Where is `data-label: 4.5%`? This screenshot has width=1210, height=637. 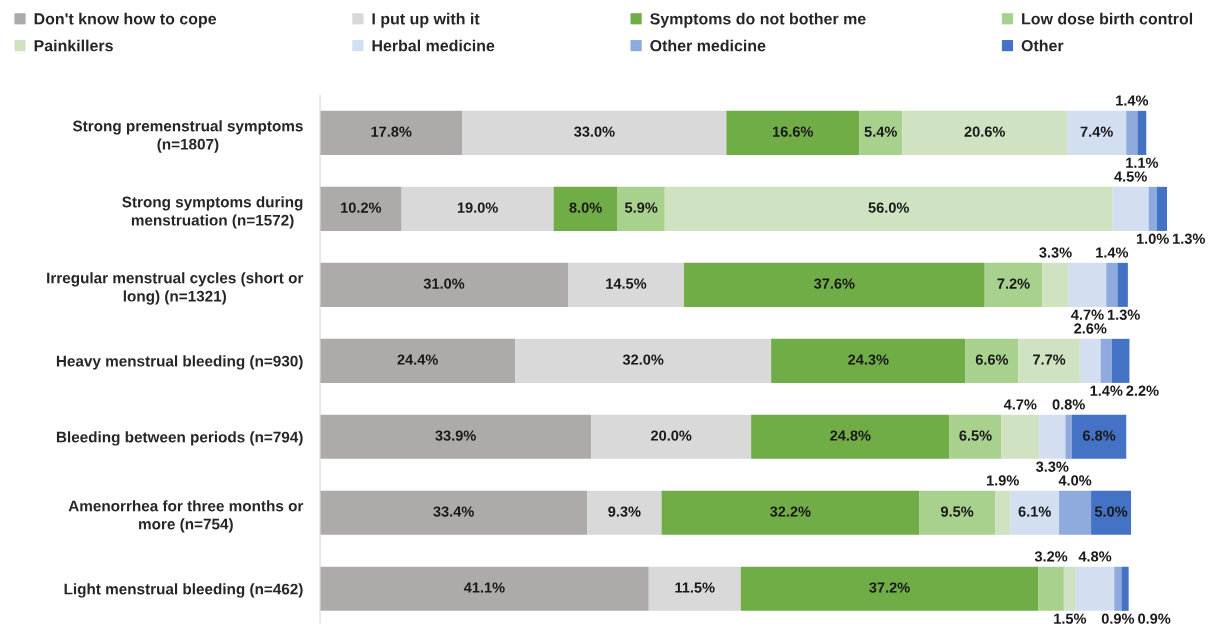
data-label: 4.5% is located at coordinates (1130, 176).